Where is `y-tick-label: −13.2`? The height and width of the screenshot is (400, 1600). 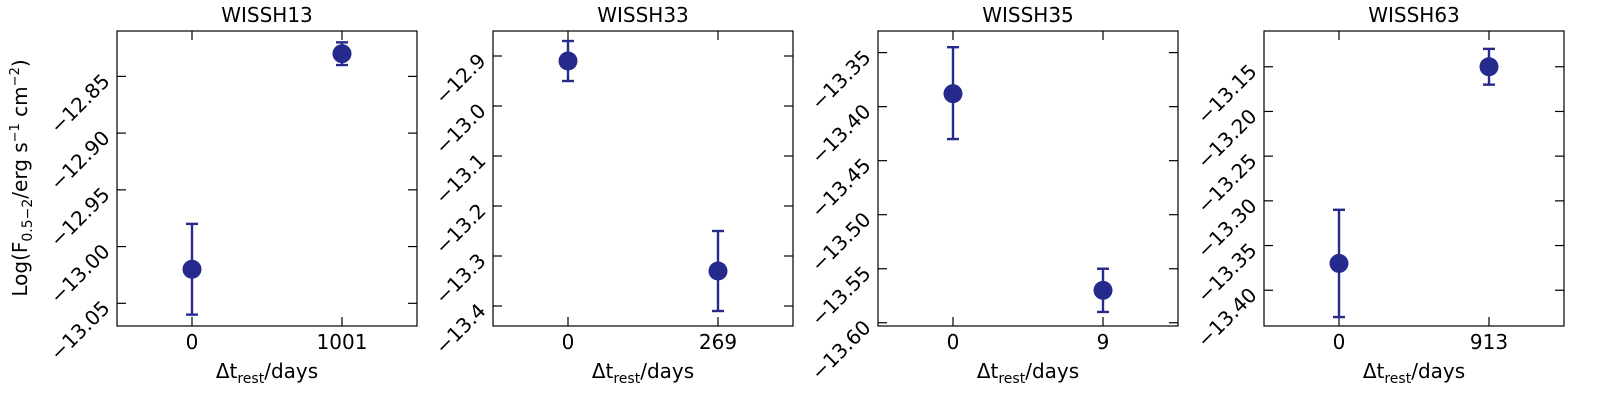
y-tick-label: −13.2 is located at coordinates (460, 229).